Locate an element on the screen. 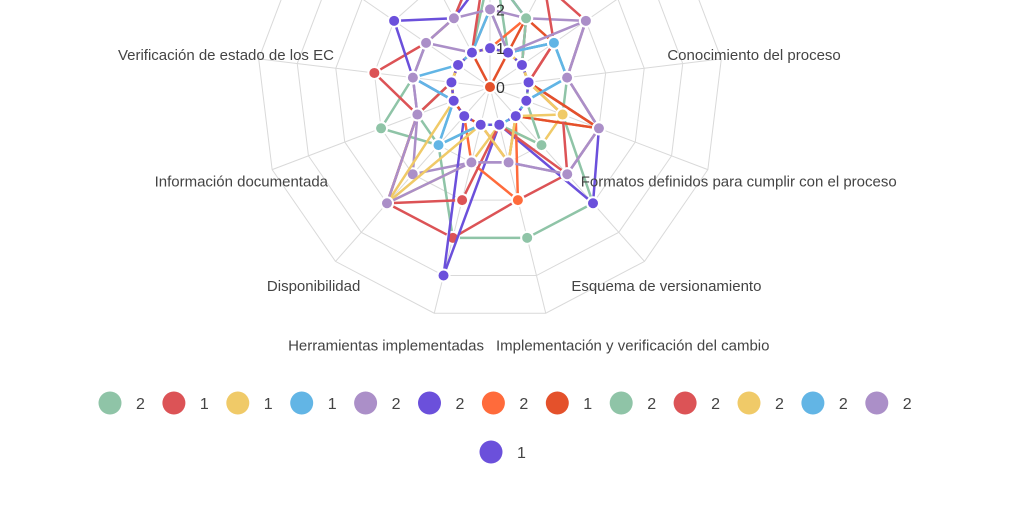 This screenshot has width=1024, height=512. radial-tick-labels: 0 1 2 is located at coordinates (500, 49).